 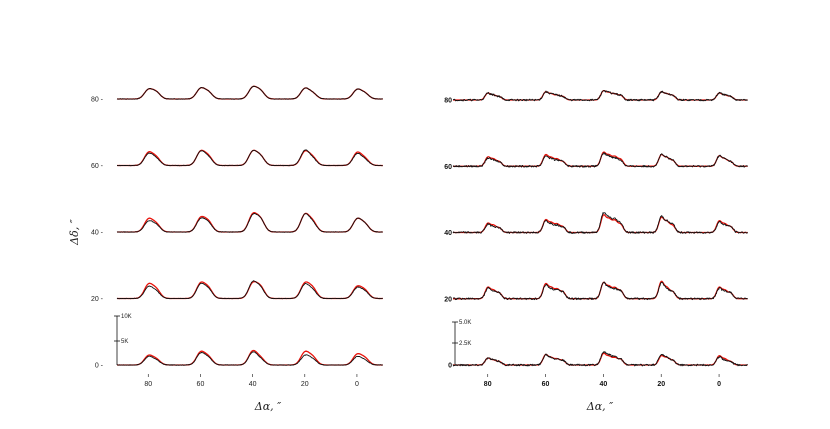 What do you see at coordinates (465, 323) in the screenshot?
I see `scale-bar-label: 5.0K` at bounding box center [465, 323].